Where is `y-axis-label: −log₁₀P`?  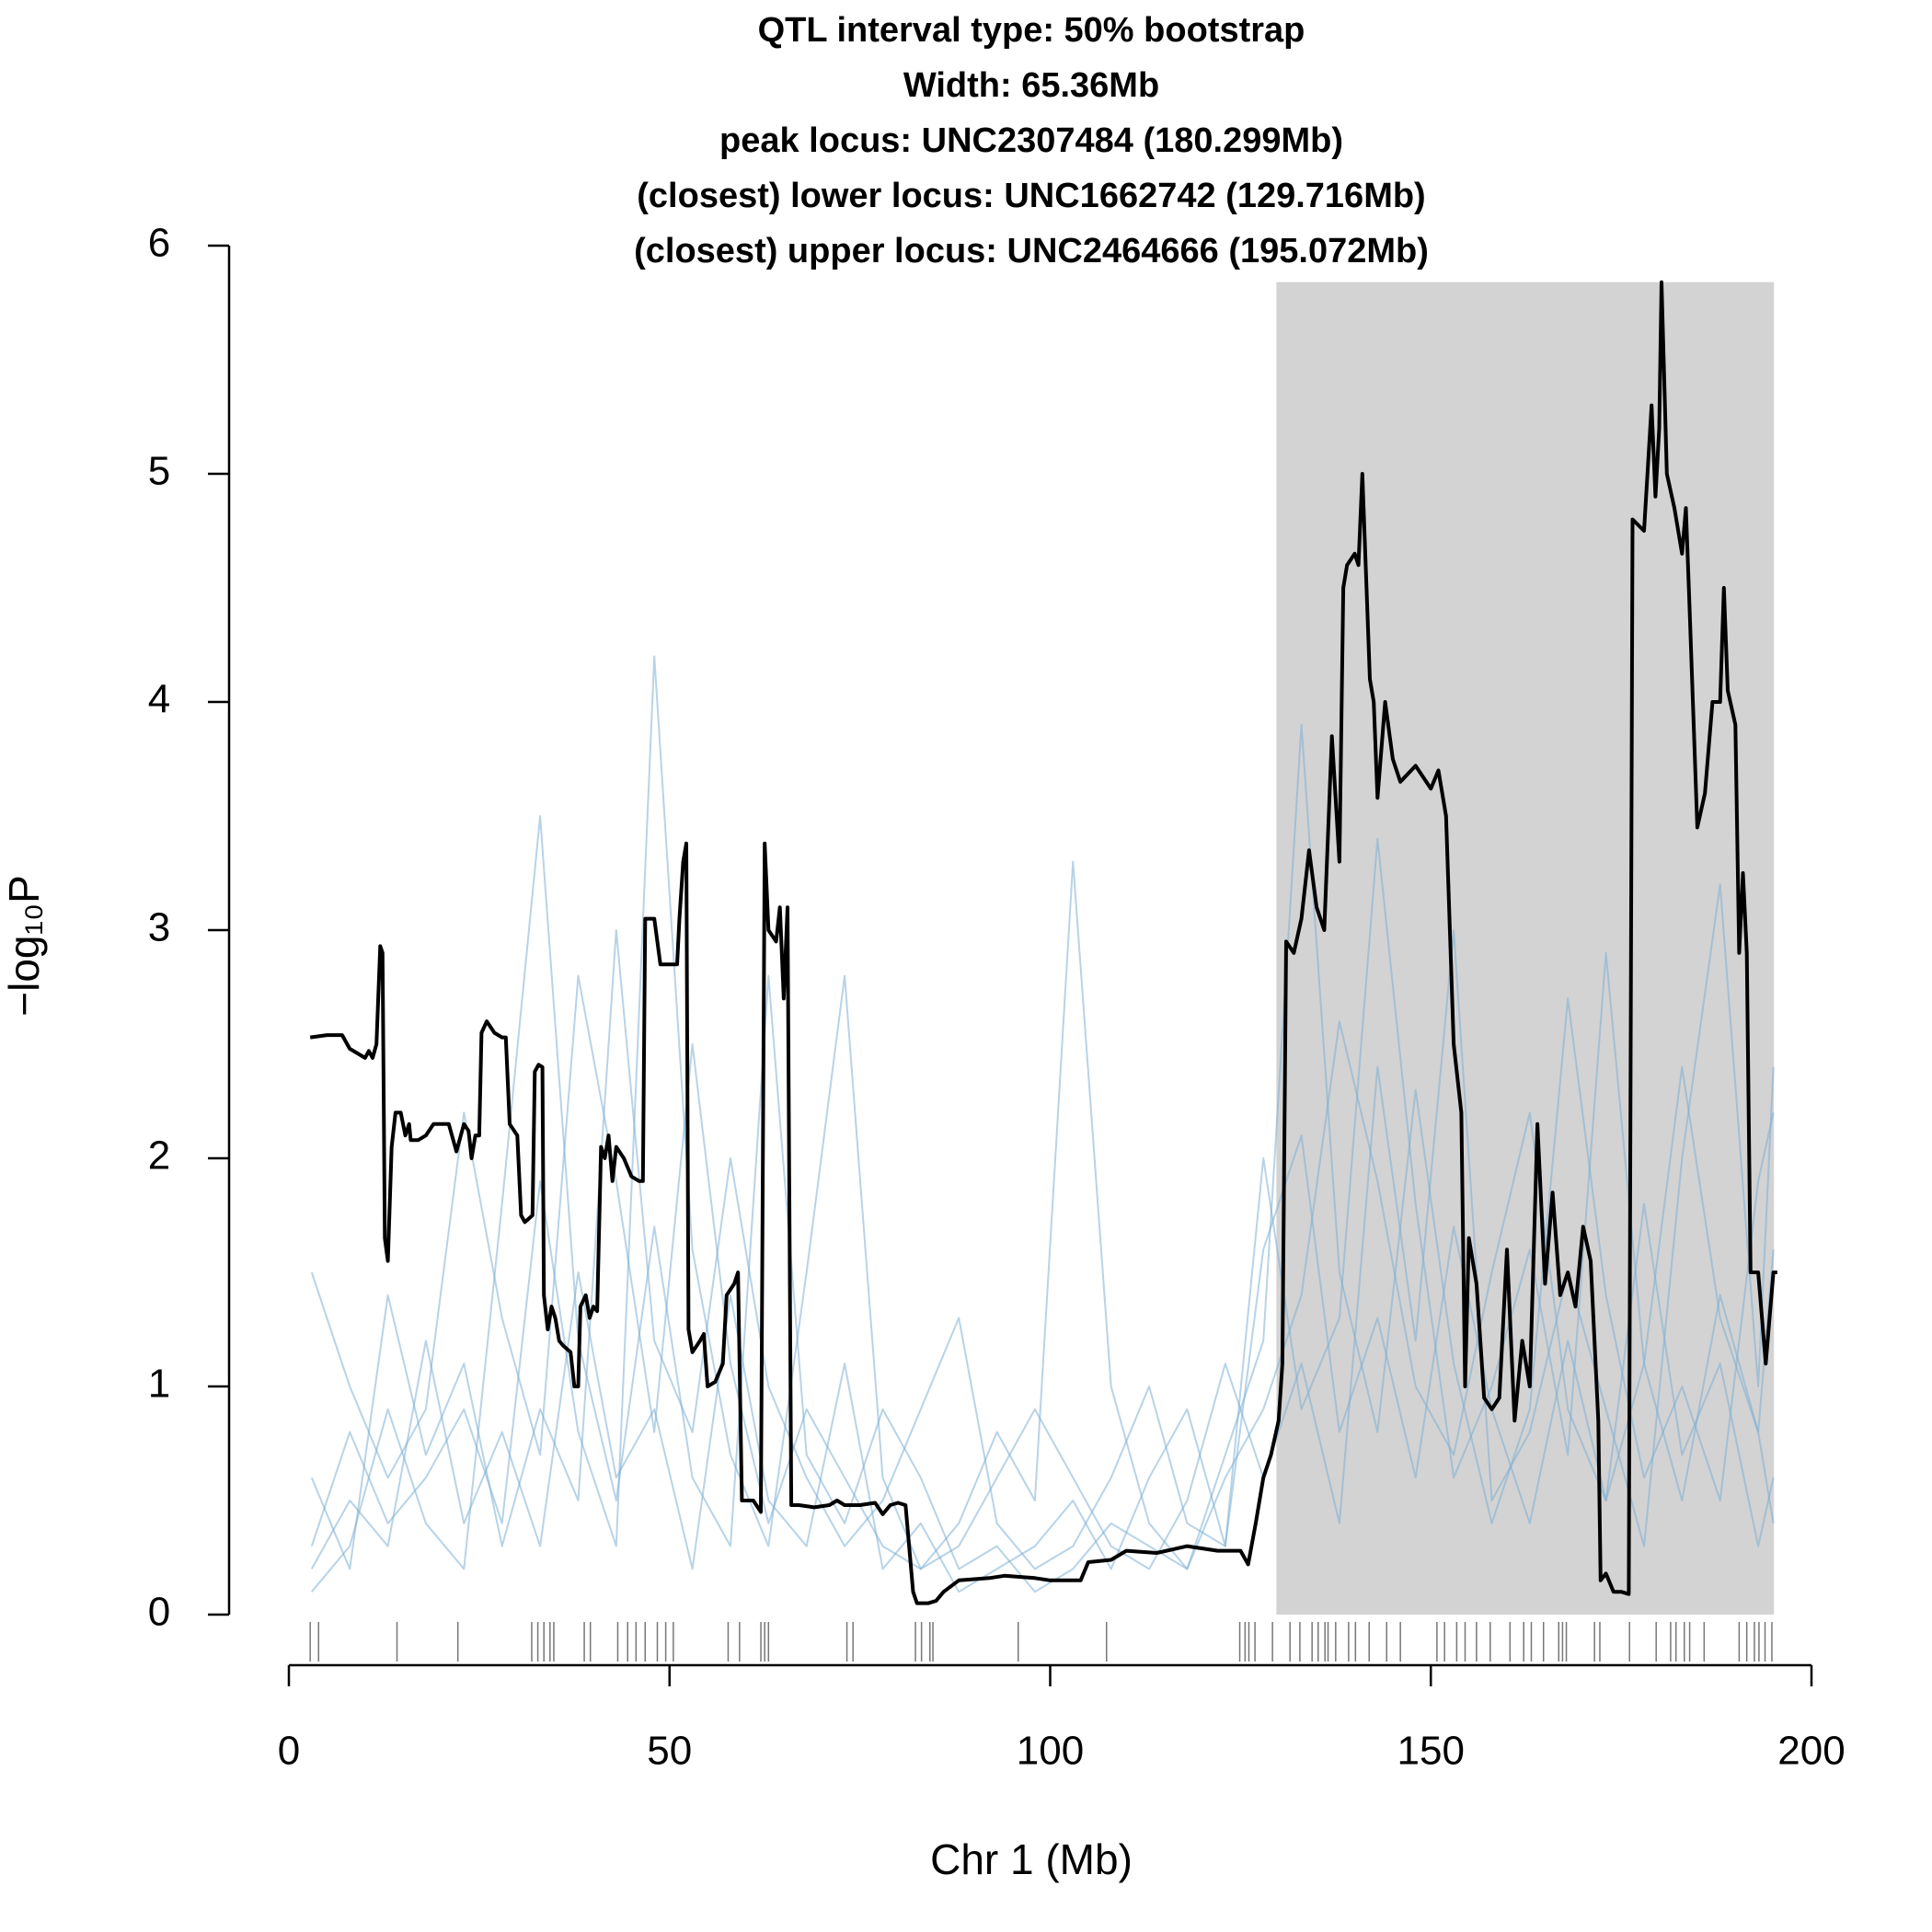 y-axis-label: −log₁₀P is located at coordinates (24, 946).